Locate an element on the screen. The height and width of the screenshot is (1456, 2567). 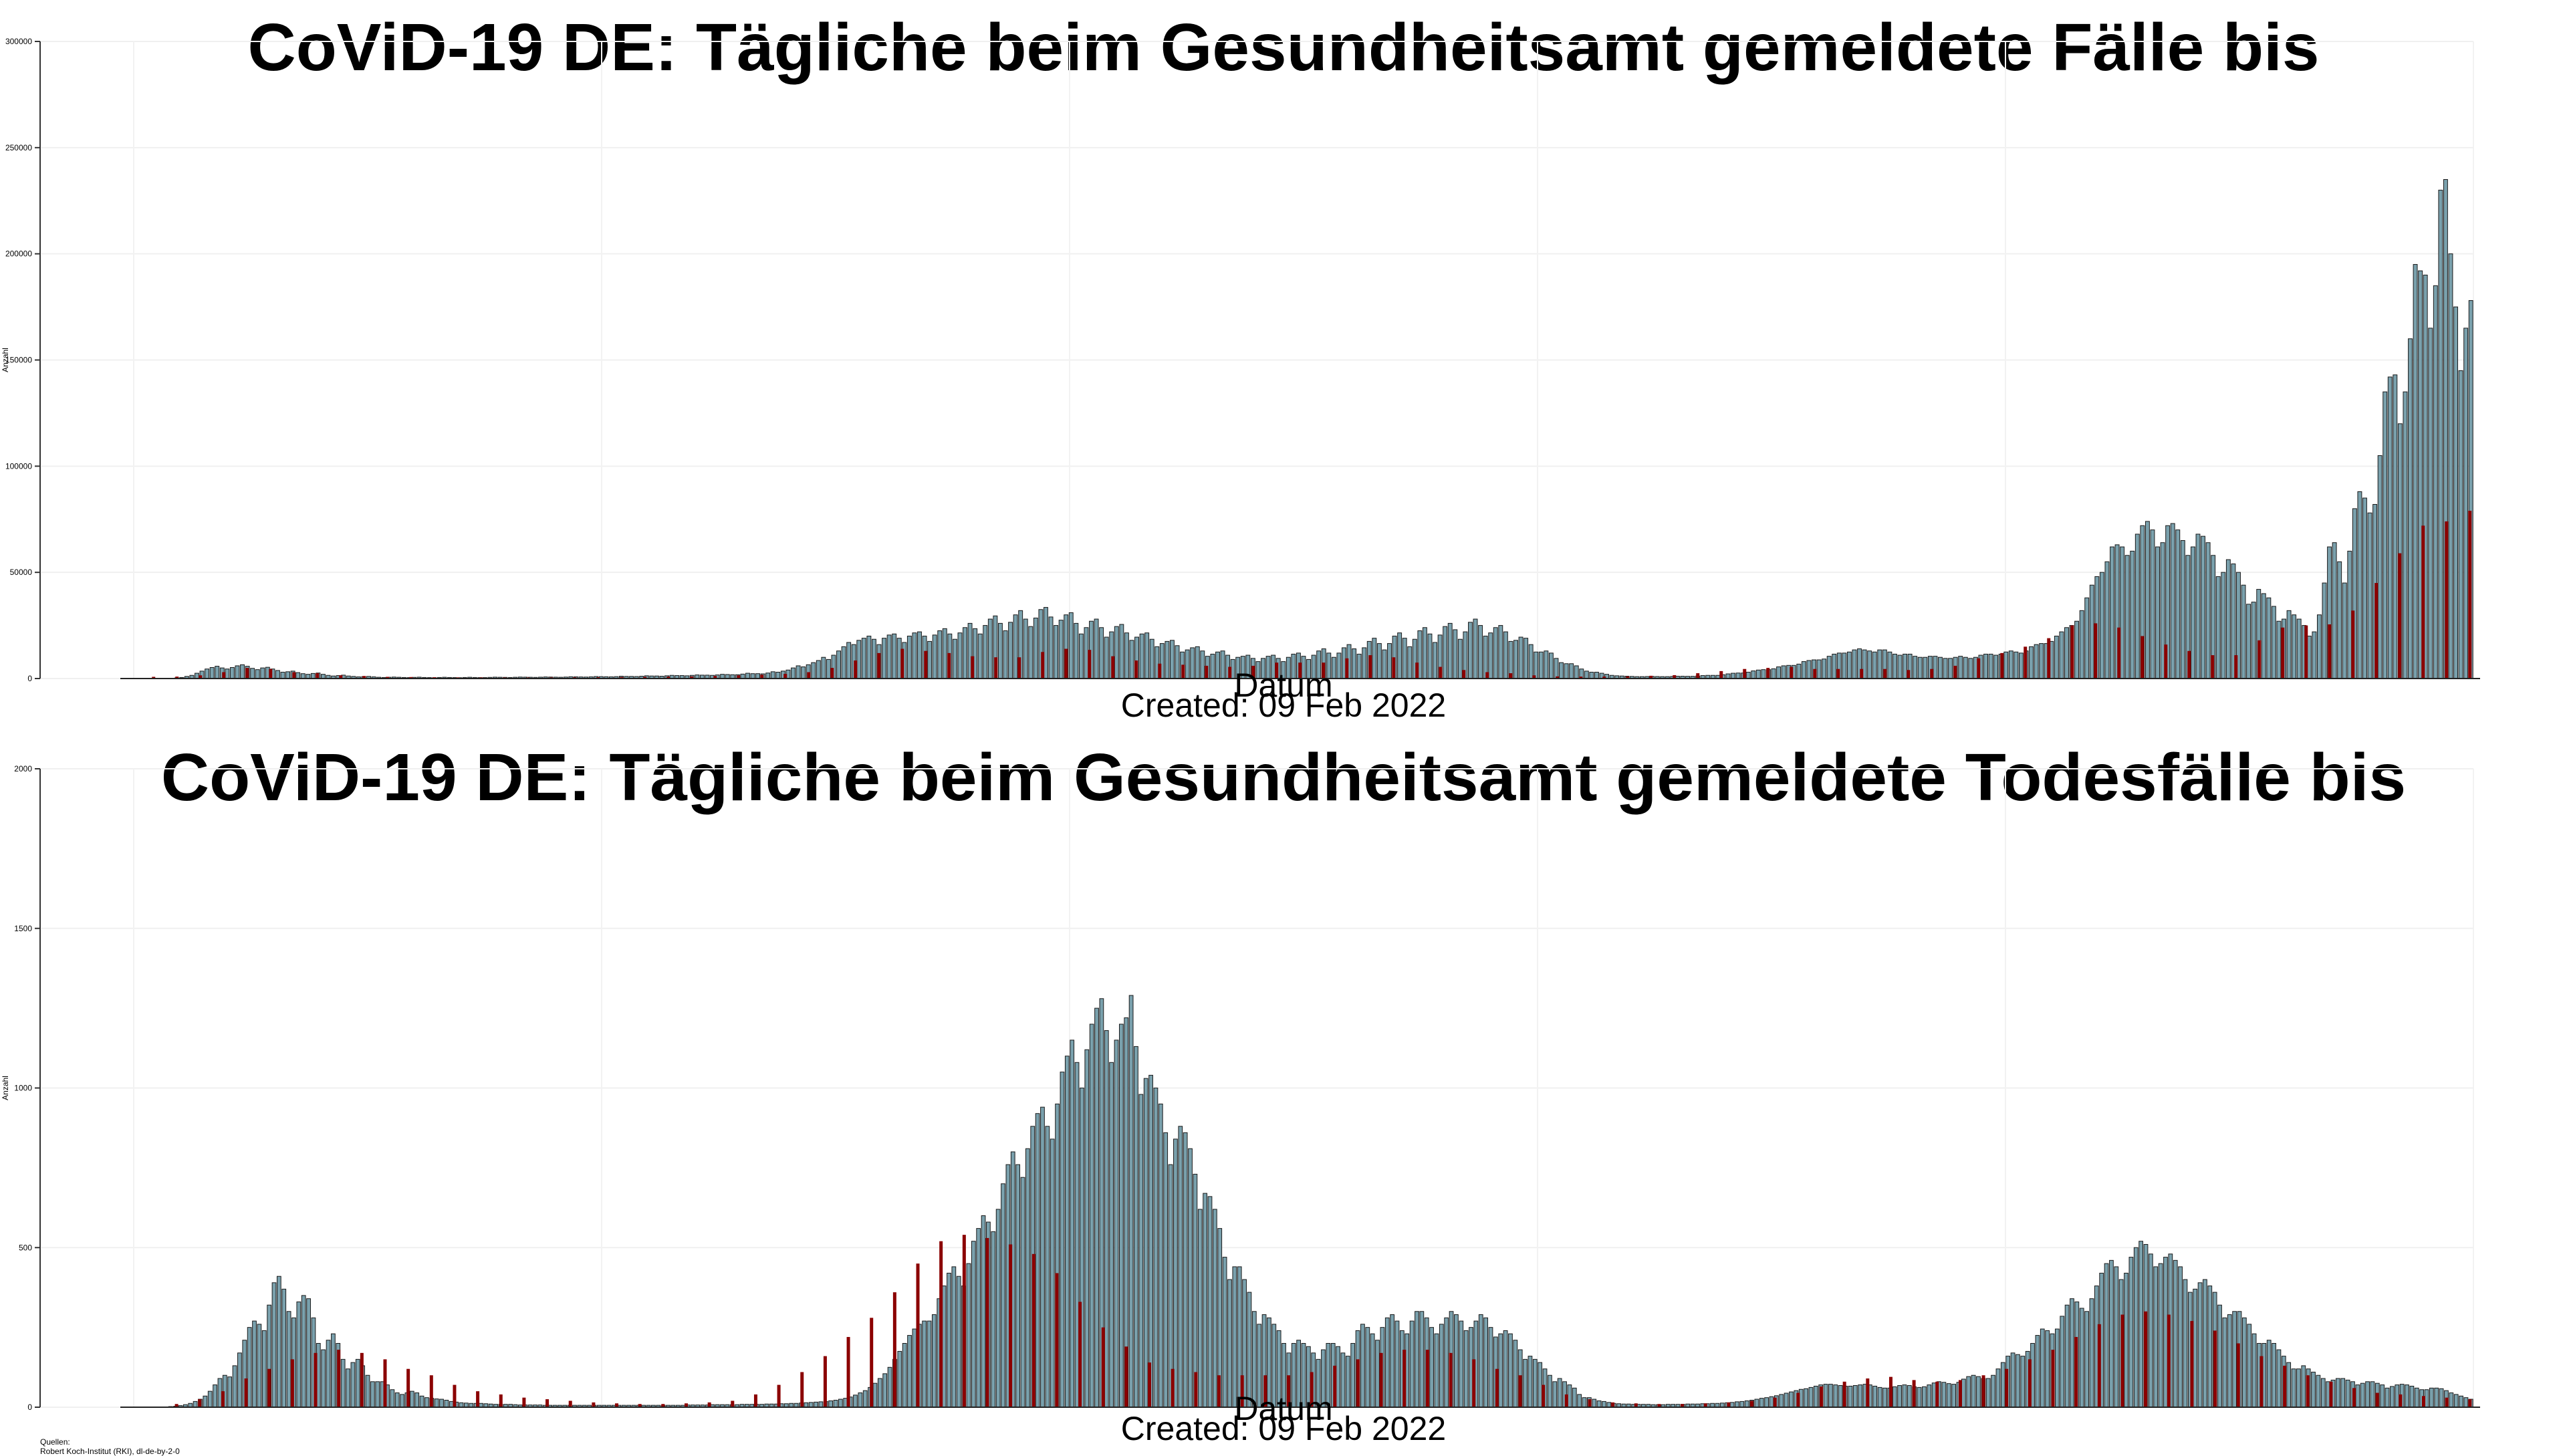
cases-y-tick-label: 200000 is located at coordinates (18, 254).